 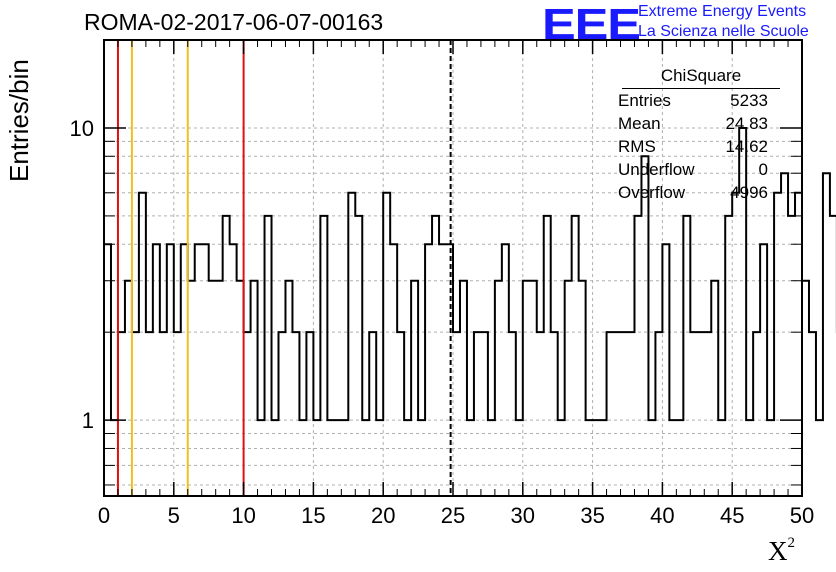 I want to click on stats-row-entries: Entries 5233, so click(x=696, y=100).